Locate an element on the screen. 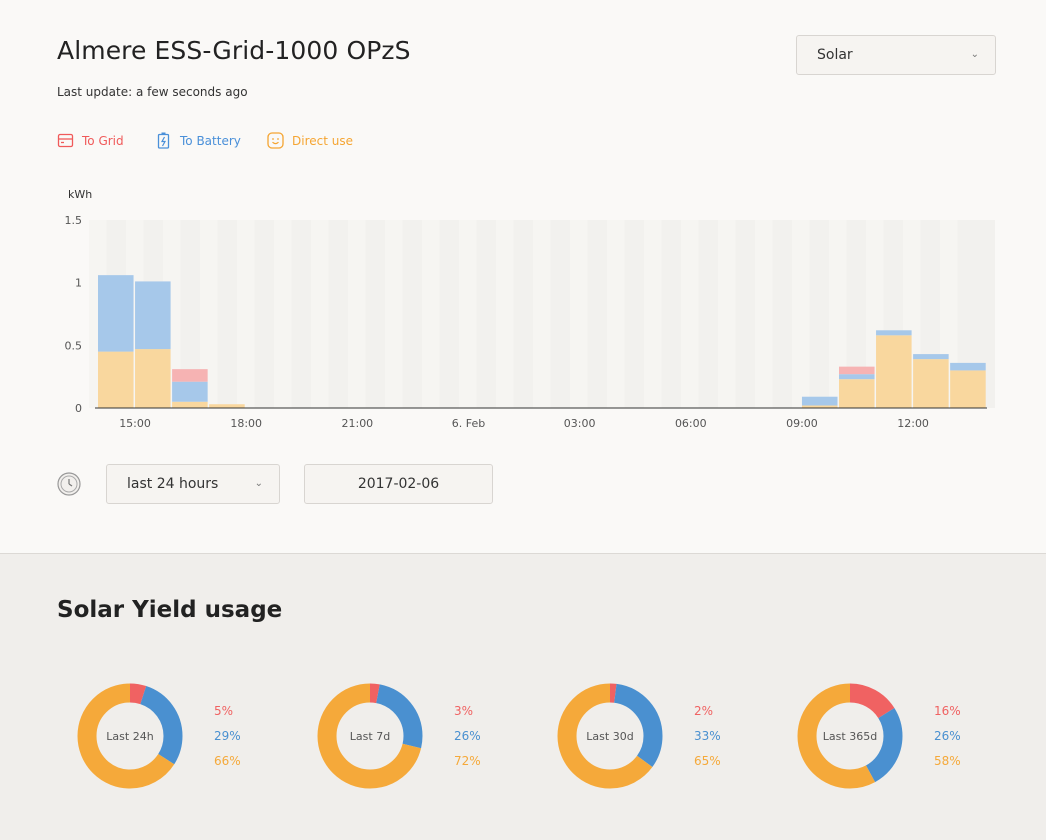 The height and width of the screenshot is (840, 1046). pct-direct-use: 58% is located at coordinates (947, 761).